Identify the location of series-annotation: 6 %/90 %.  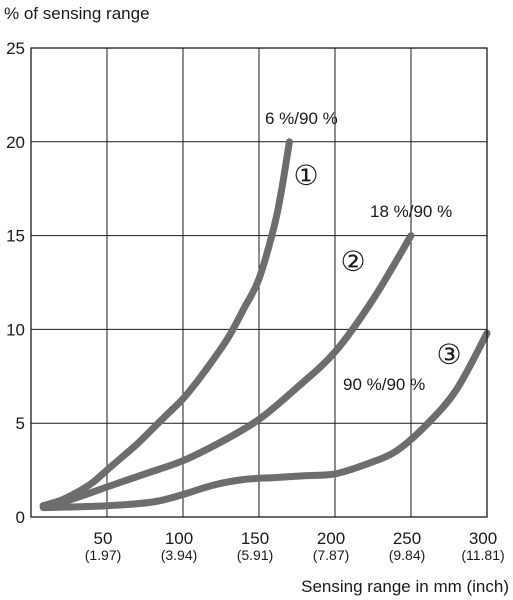
(301, 118).